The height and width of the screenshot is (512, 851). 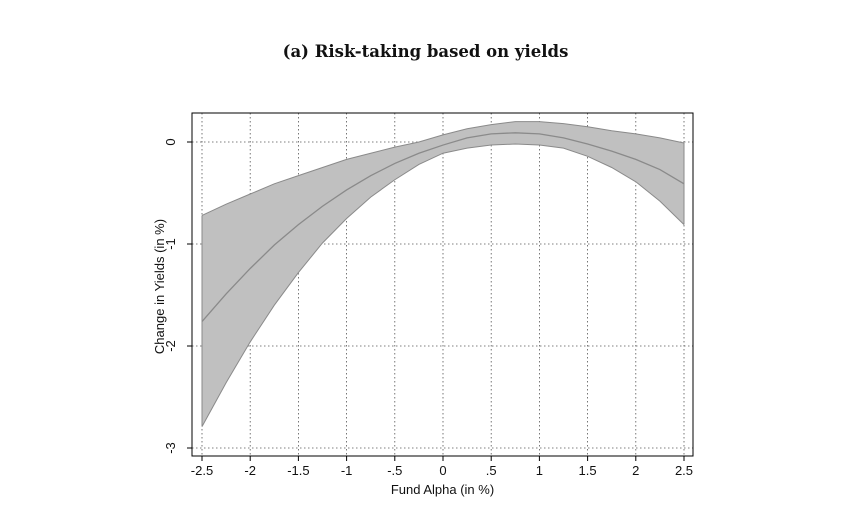 I want to click on confidence-upper-edge, so click(x=443, y=168).